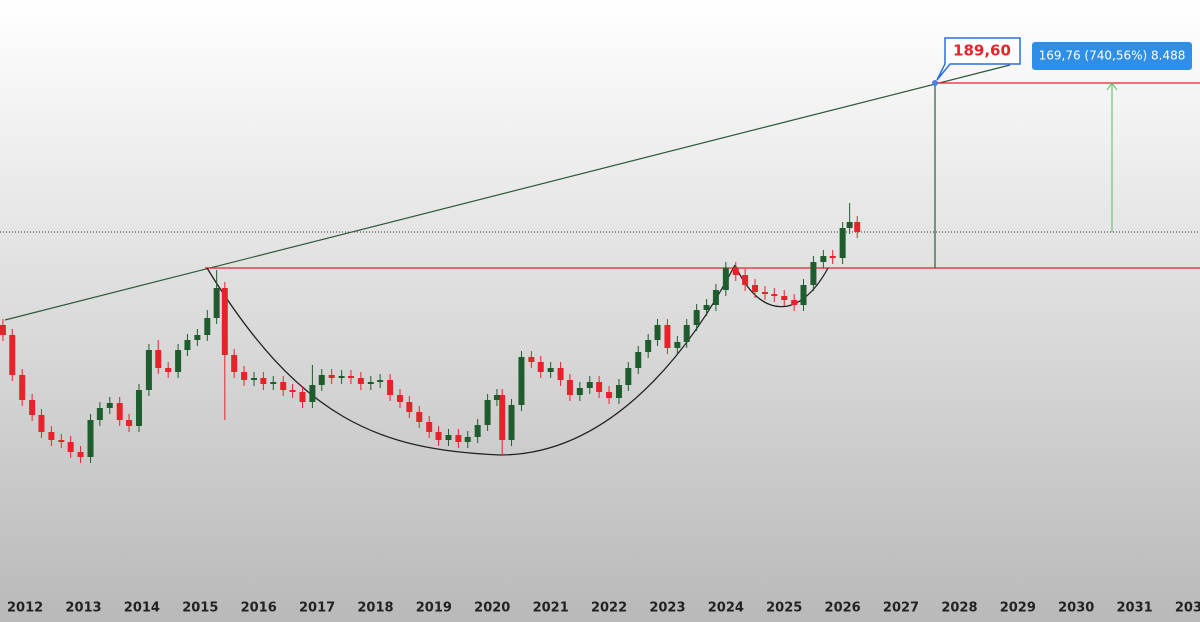  Describe the element at coordinates (609, 608) in the screenshot. I see `x-tick-label: 2022` at that location.